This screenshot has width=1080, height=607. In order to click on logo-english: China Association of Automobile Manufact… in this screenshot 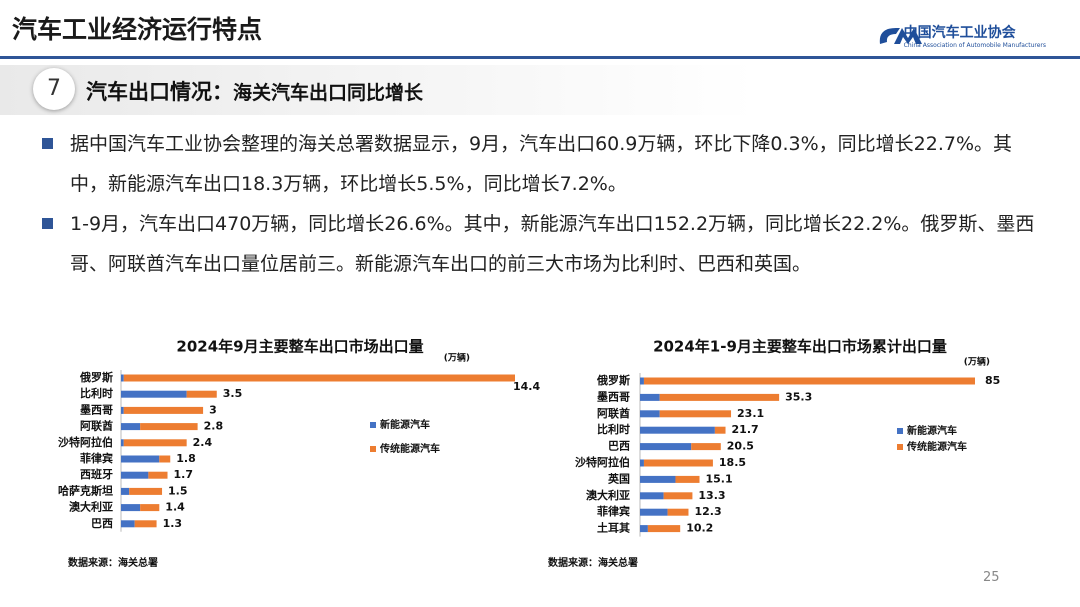, I will do `click(974, 45)`.